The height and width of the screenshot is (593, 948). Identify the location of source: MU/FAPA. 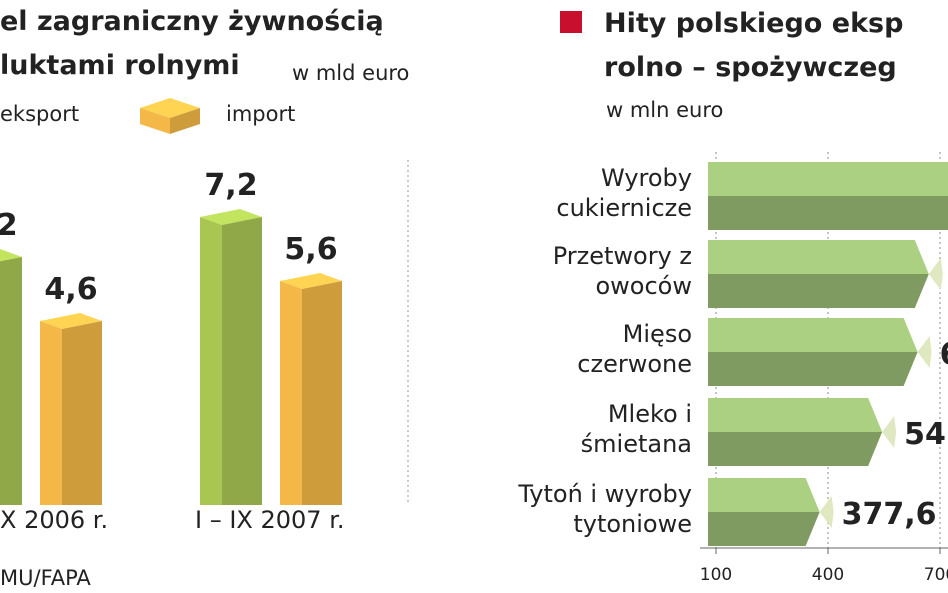
(45, 578).